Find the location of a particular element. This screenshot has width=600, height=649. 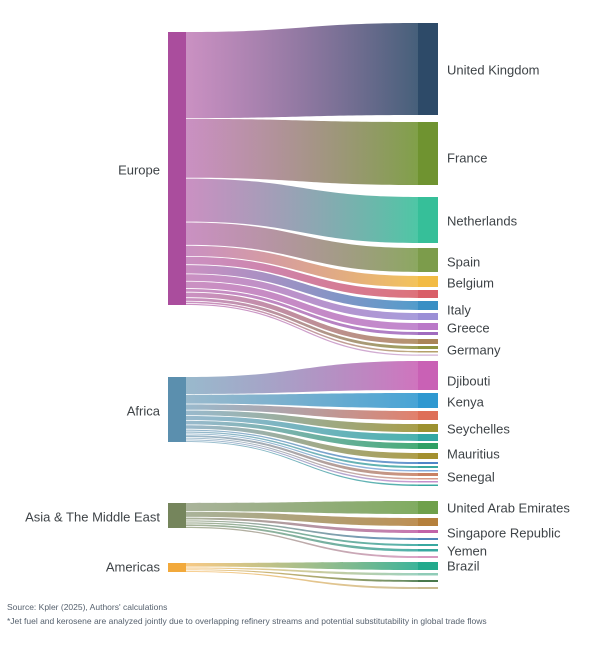

flow-africa-senegal is located at coordinates (302, 455).